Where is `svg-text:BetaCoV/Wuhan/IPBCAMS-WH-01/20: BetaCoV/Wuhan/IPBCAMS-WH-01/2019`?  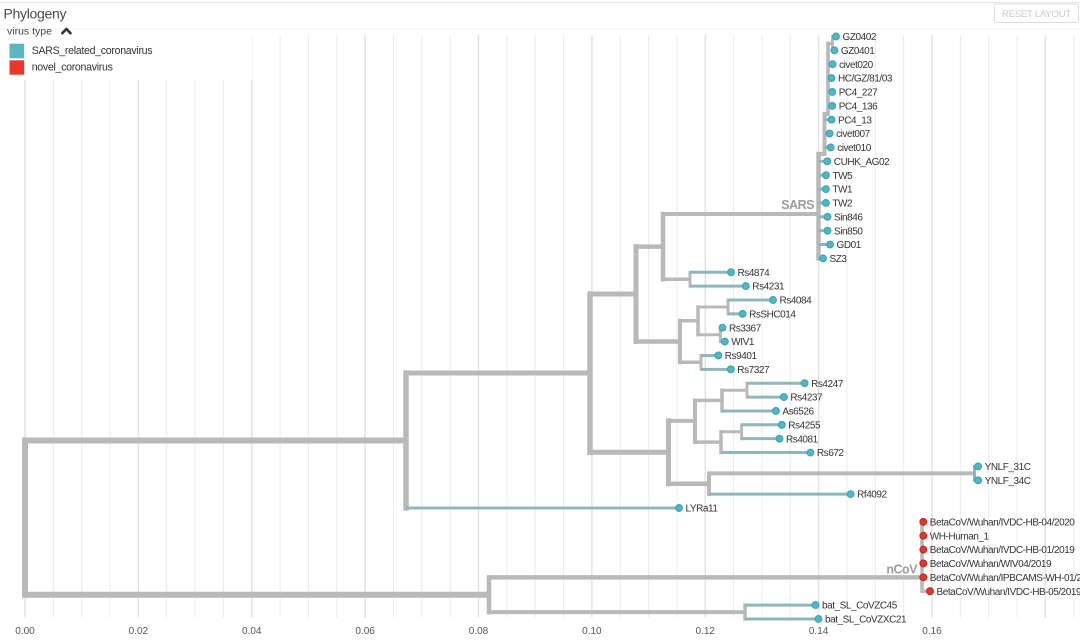
svg-text:BetaCoV/Wuhan/IPBCAMS-WH-01/20: BetaCoV/Wuhan/IPBCAMS-WH-01/2019 is located at coordinates (1005, 578).